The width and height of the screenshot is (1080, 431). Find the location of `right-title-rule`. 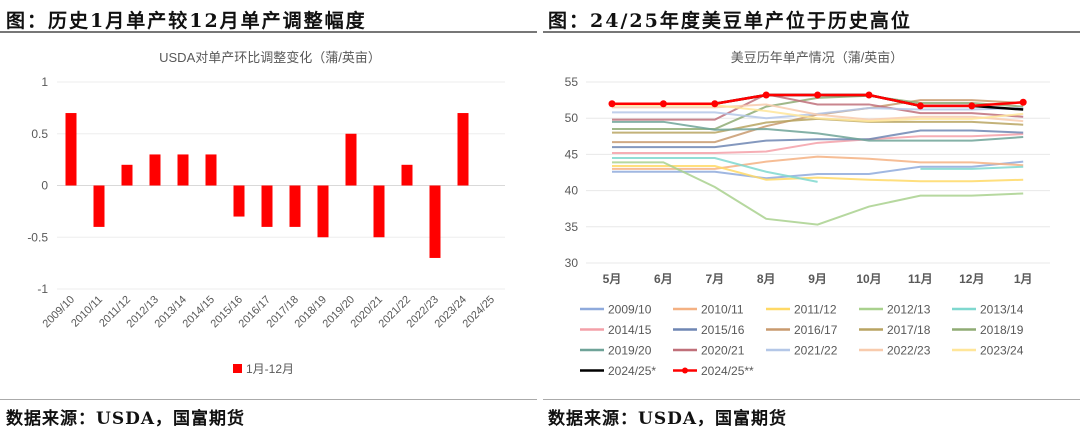

right-title-rule is located at coordinates (811, 32).